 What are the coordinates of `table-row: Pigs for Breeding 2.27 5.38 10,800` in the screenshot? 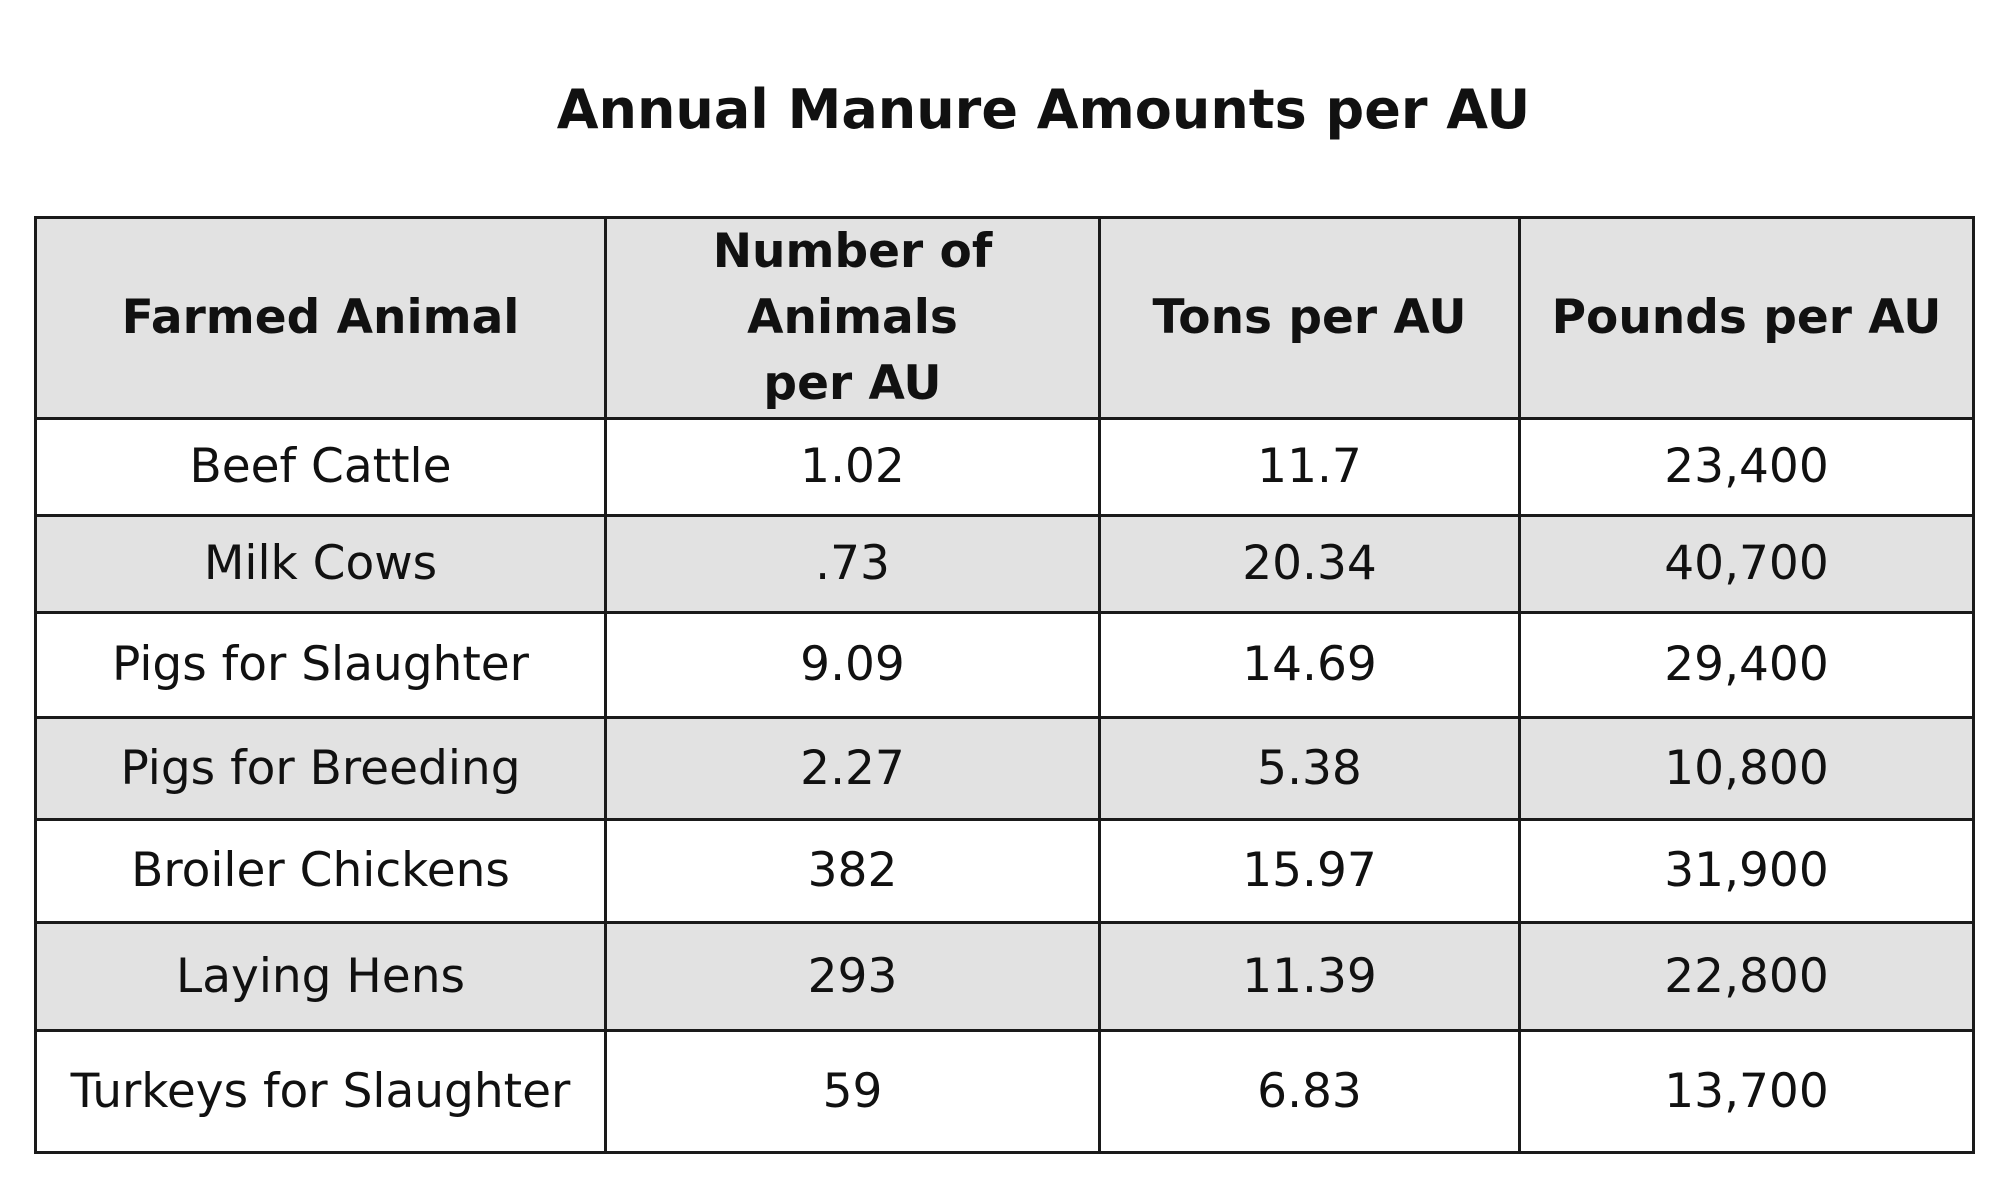 It's located at (1004, 768).